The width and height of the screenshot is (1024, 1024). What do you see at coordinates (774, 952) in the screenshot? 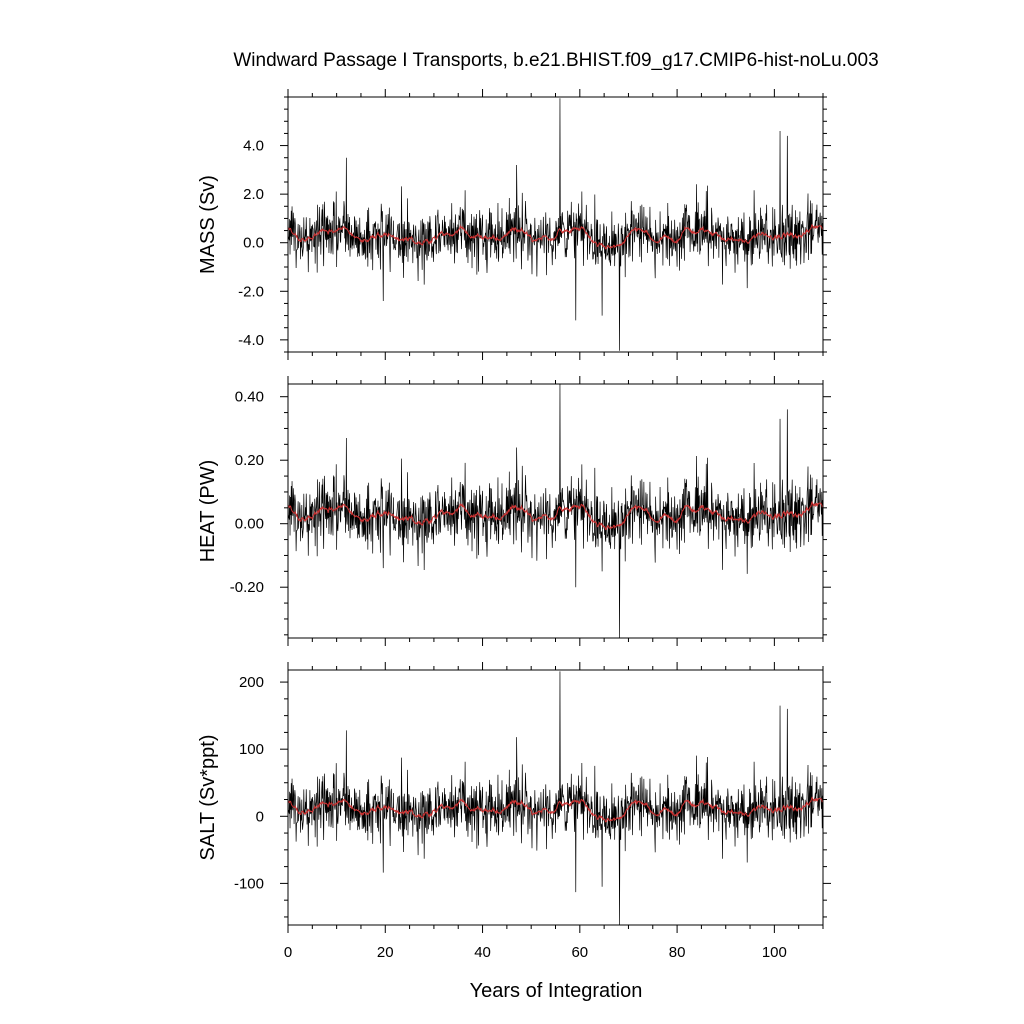
I see `x-tick-label: 100` at bounding box center [774, 952].